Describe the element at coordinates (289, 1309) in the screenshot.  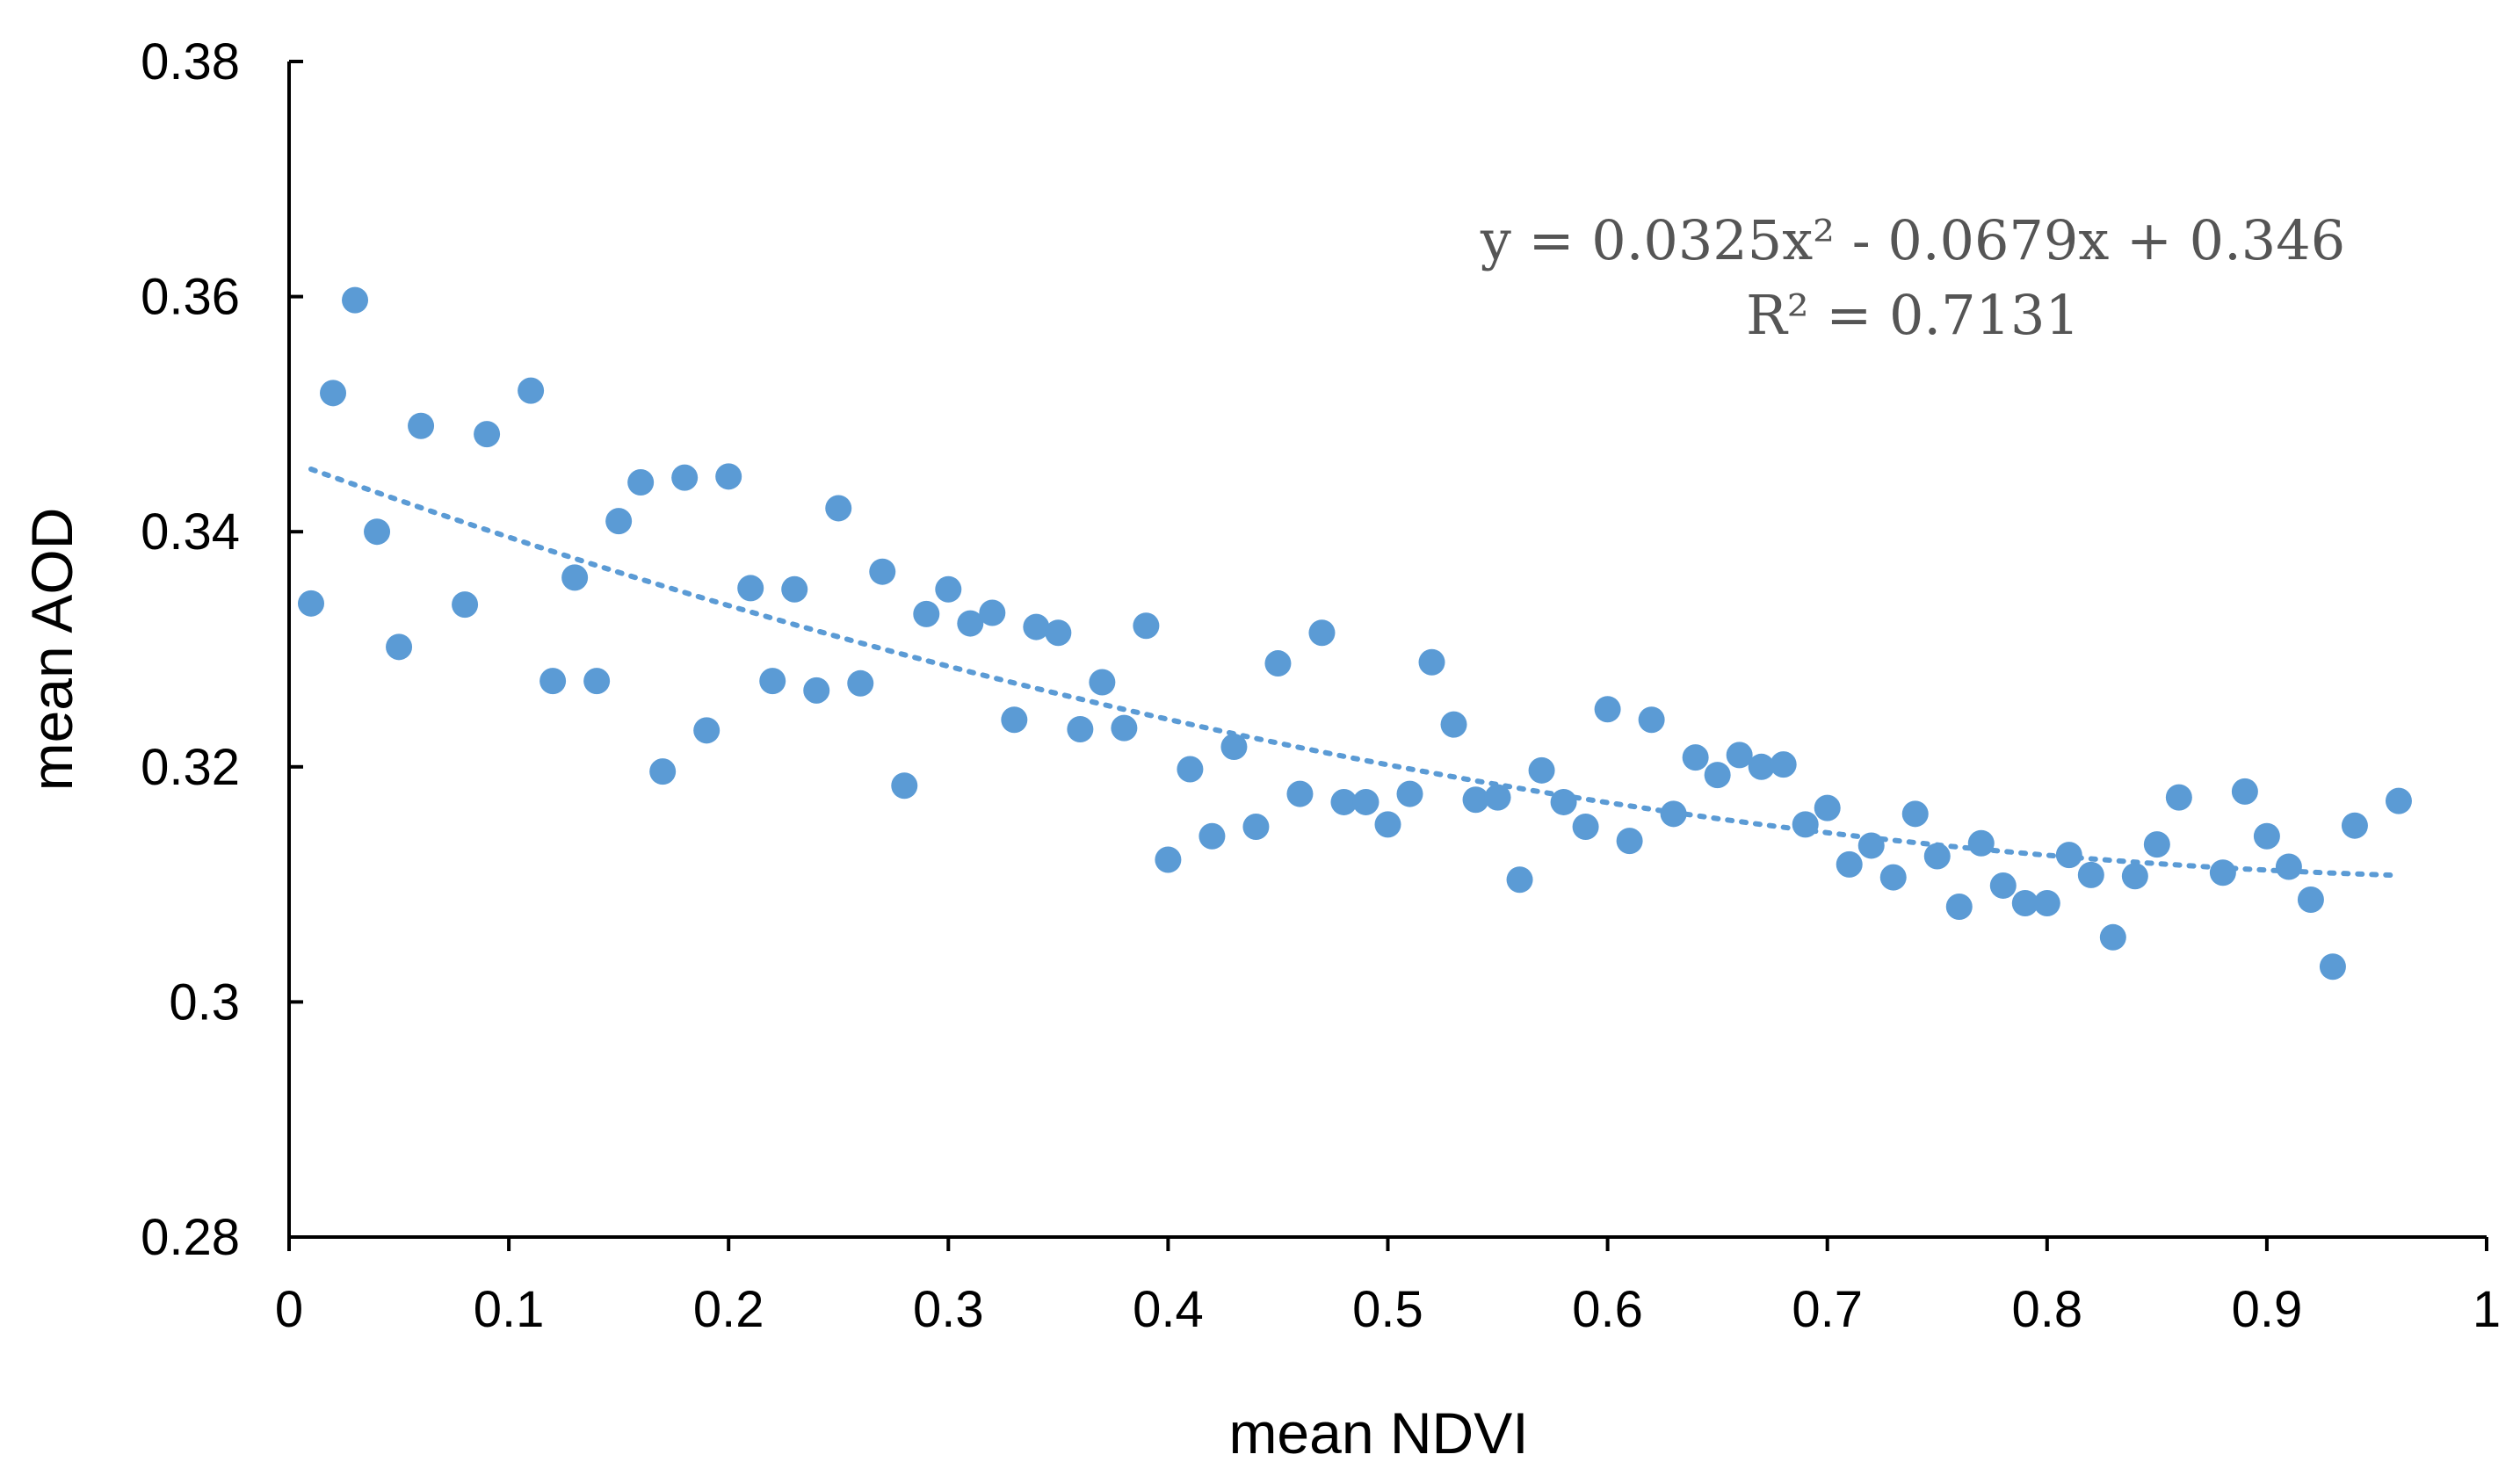
I see `x-tick-label: 0` at that location.